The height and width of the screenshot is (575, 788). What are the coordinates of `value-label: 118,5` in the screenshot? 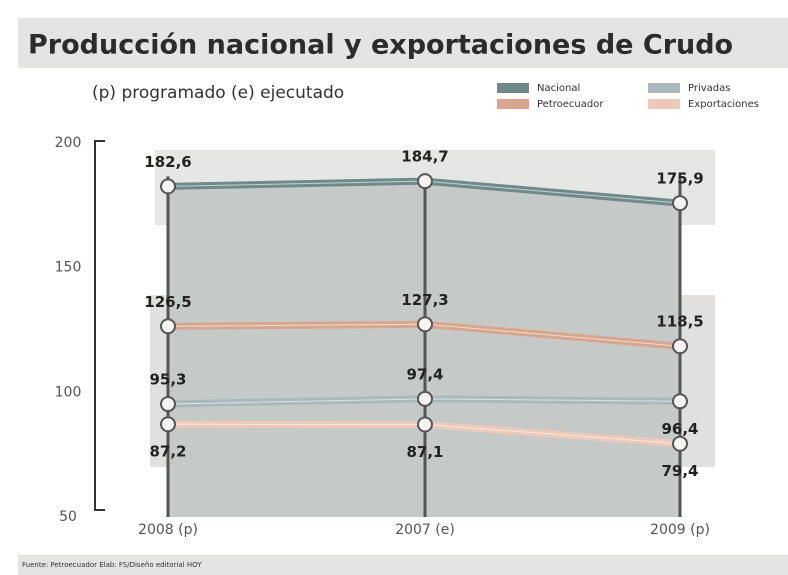 It's located at (679, 322).